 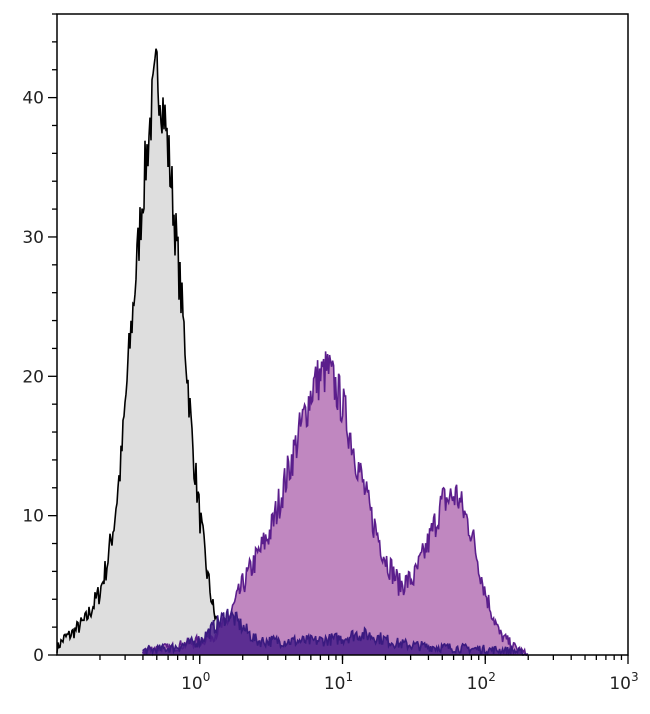 What do you see at coordinates (195, 682) in the screenshot?
I see `x-tick-label: 10⁰` at bounding box center [195, 682].